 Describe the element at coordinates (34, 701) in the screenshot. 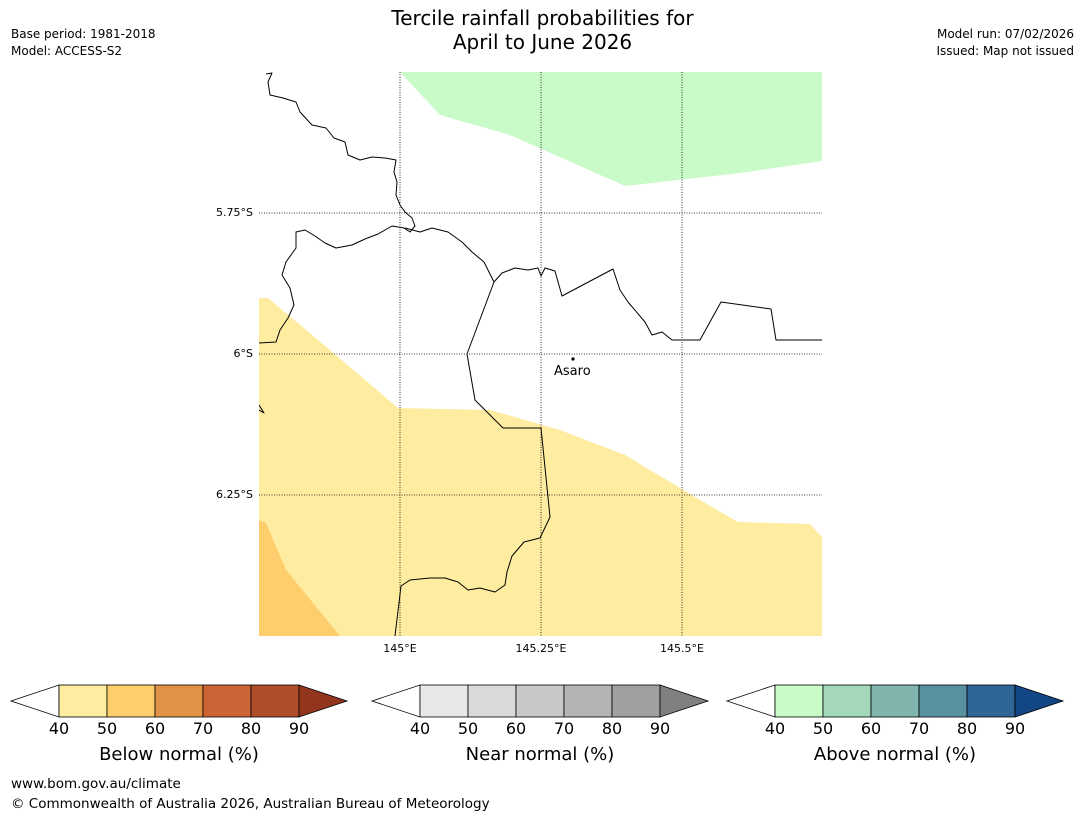

I see `below-normal-low-extend` at that location.